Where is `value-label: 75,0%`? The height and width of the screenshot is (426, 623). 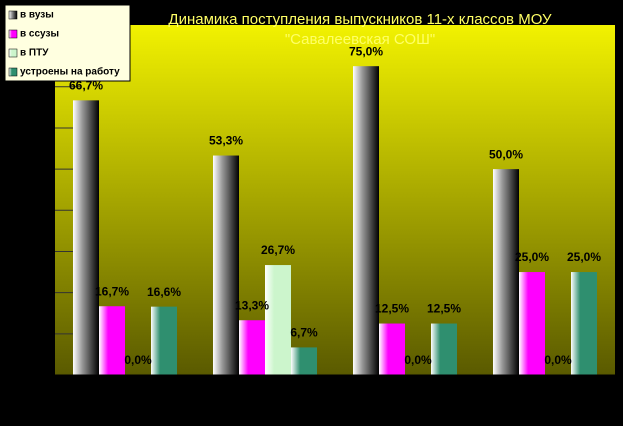 value-label: 75,0% is located at coordinates (366, 51).